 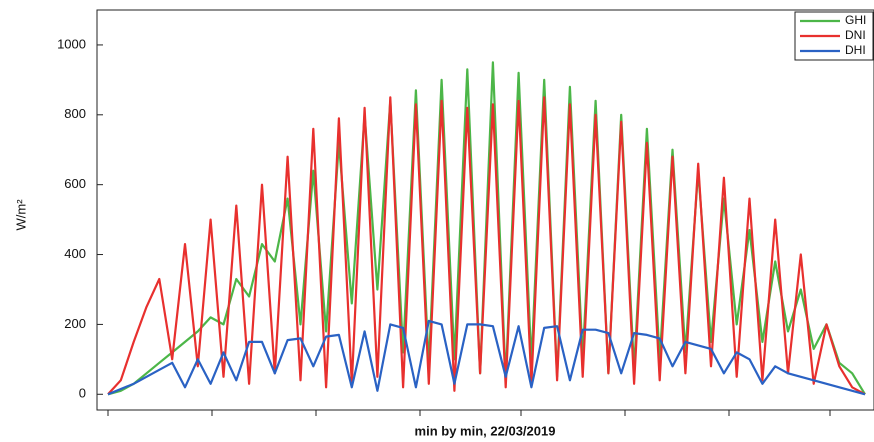 What do you see at coordinates (82, 393) in the screenshot?
I see `y-tick-label: 0` at bounding box center [82, 393].